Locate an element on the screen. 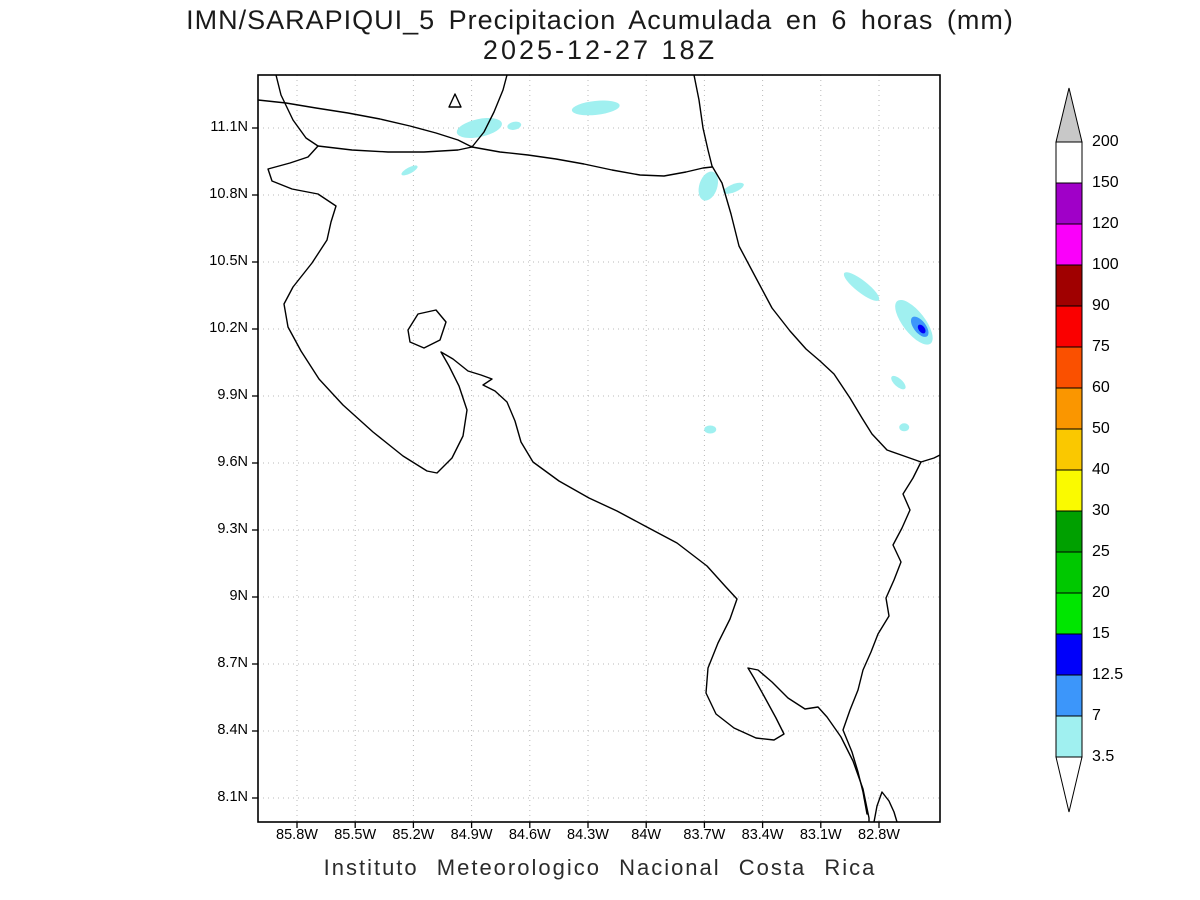 Image resolution: width=1200 pixels, height=900 pixels. y-tick-label: 9.9N is located at coordinates (232, 395).